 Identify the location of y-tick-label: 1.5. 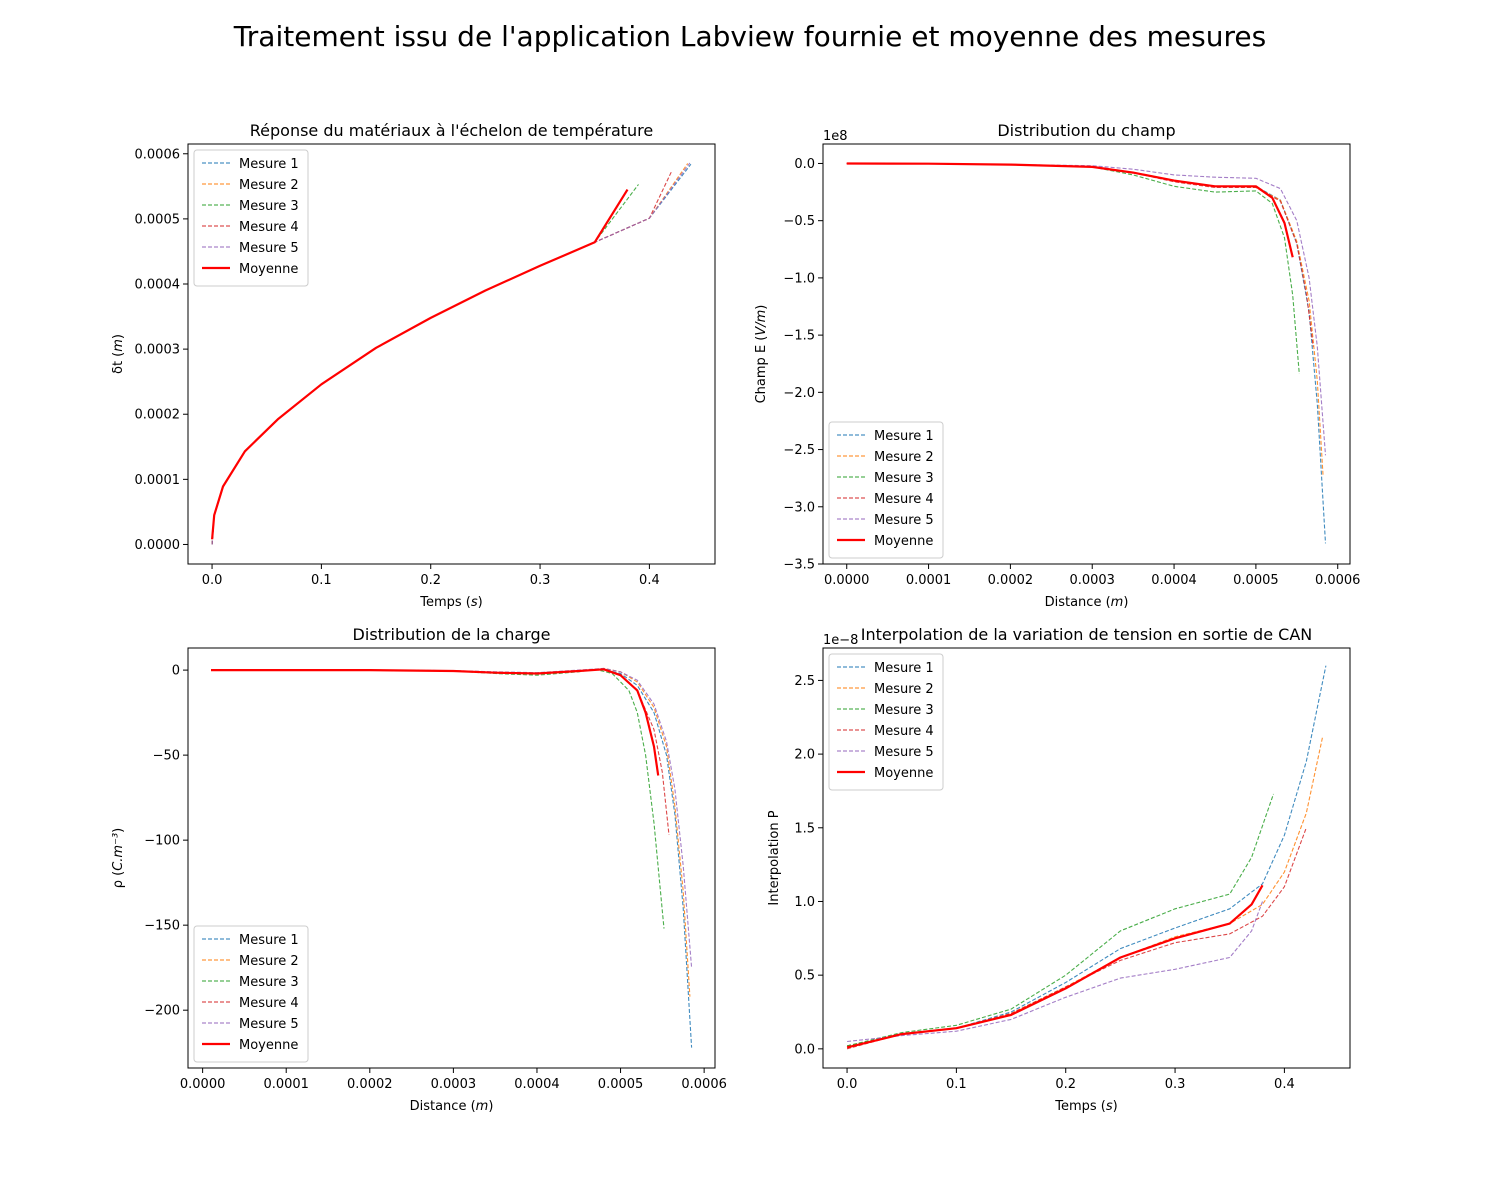
(804, 828).